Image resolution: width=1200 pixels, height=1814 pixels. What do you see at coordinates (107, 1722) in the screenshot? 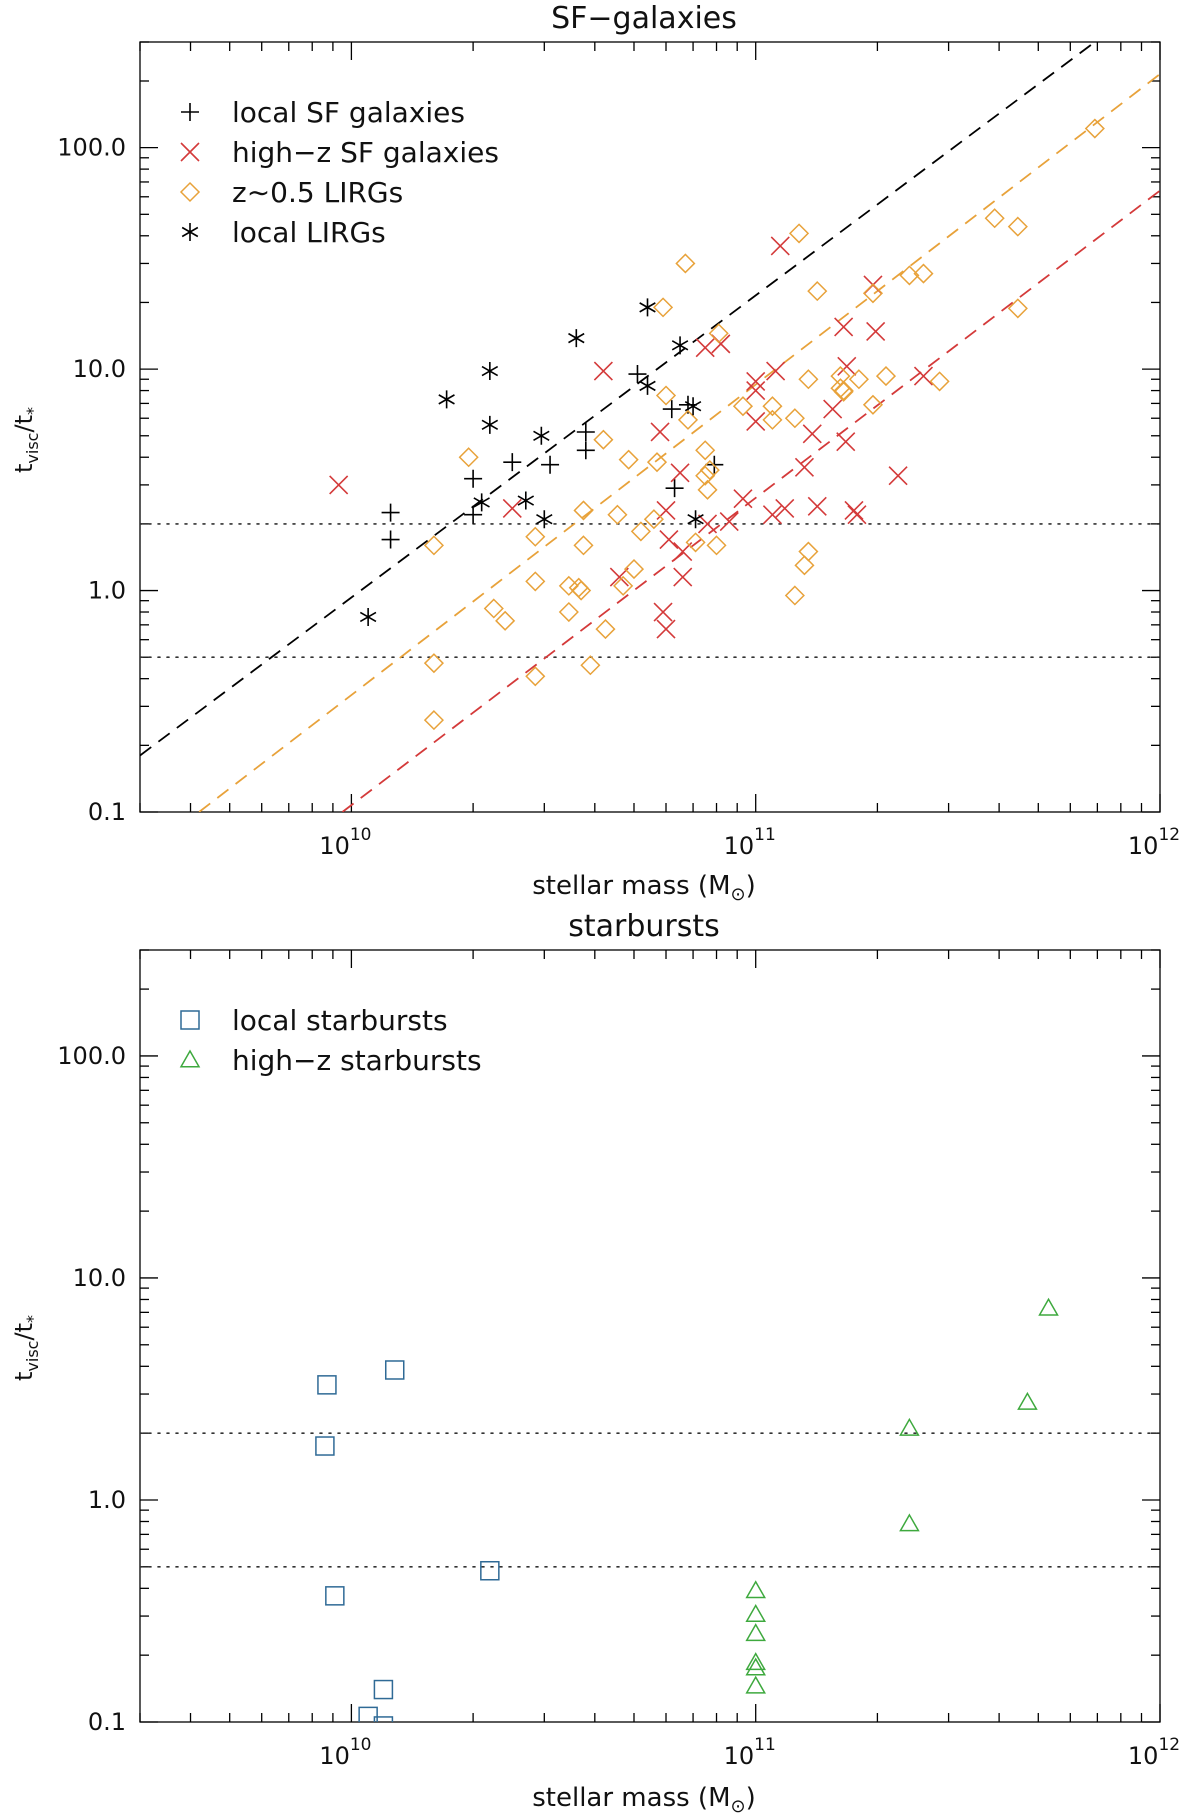
I see `y-tick-label: 0.1` at bounding box center [107, 1722].